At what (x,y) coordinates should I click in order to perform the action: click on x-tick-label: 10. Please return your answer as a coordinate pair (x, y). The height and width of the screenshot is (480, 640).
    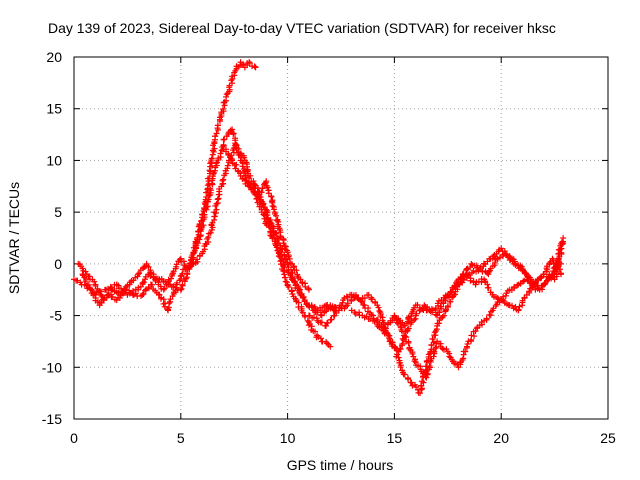
    Looking at the image, I should click on (288, 438).